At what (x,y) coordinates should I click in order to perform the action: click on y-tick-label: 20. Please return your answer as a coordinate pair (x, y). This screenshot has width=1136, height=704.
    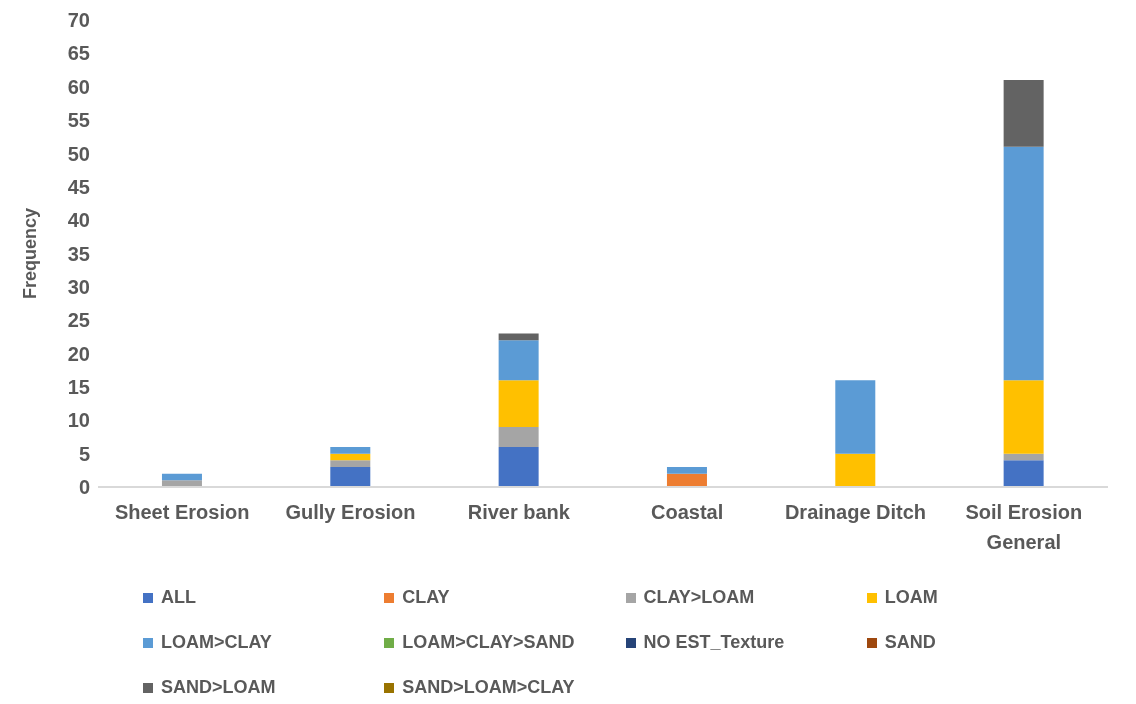
    Looking at the image, I should click on (78, 353).